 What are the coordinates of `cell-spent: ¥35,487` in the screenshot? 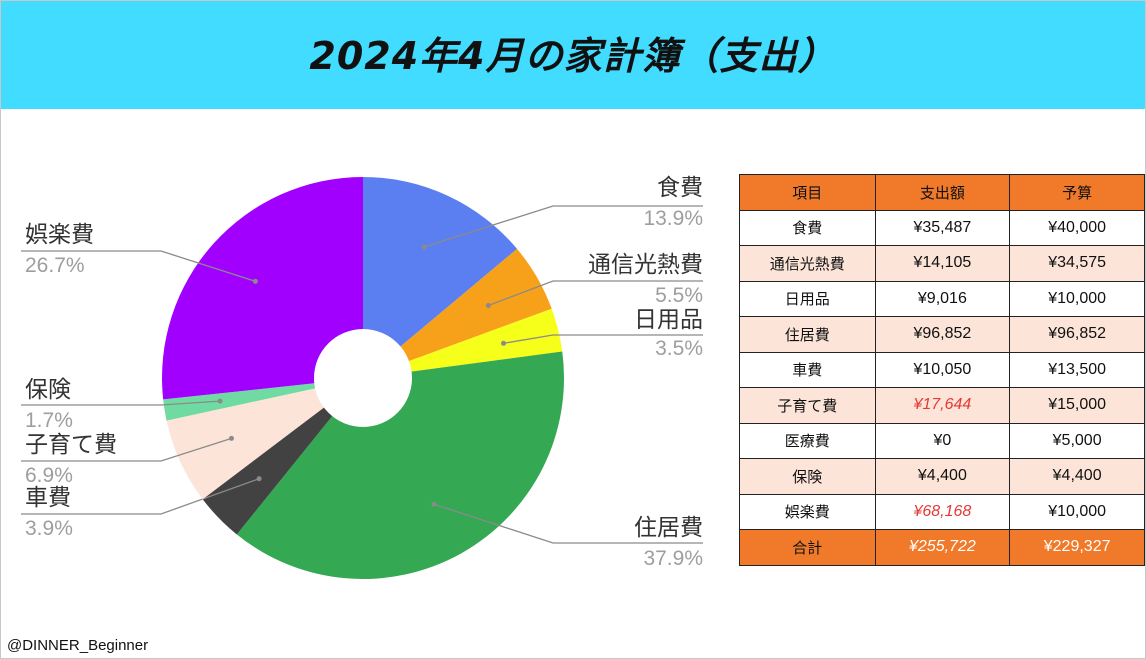 It's located at (942, 227).